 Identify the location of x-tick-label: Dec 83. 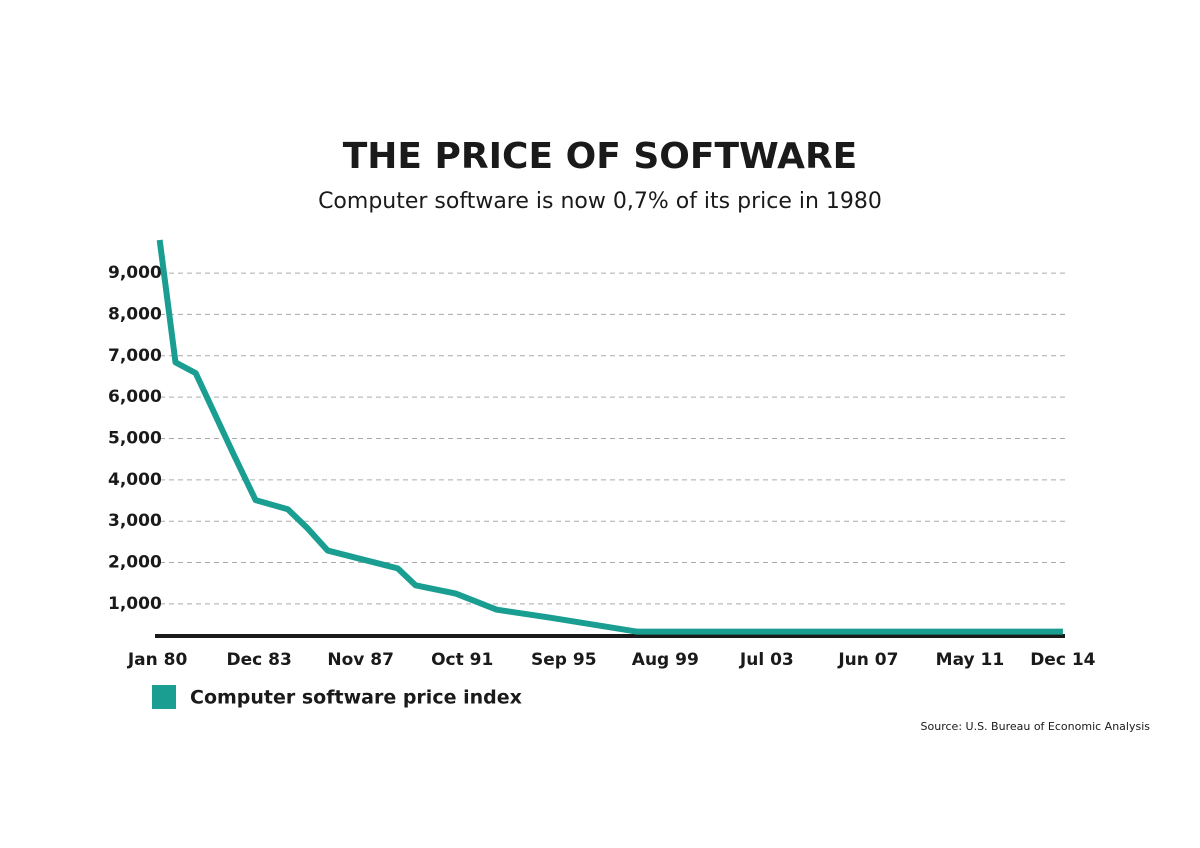
(258, 660).